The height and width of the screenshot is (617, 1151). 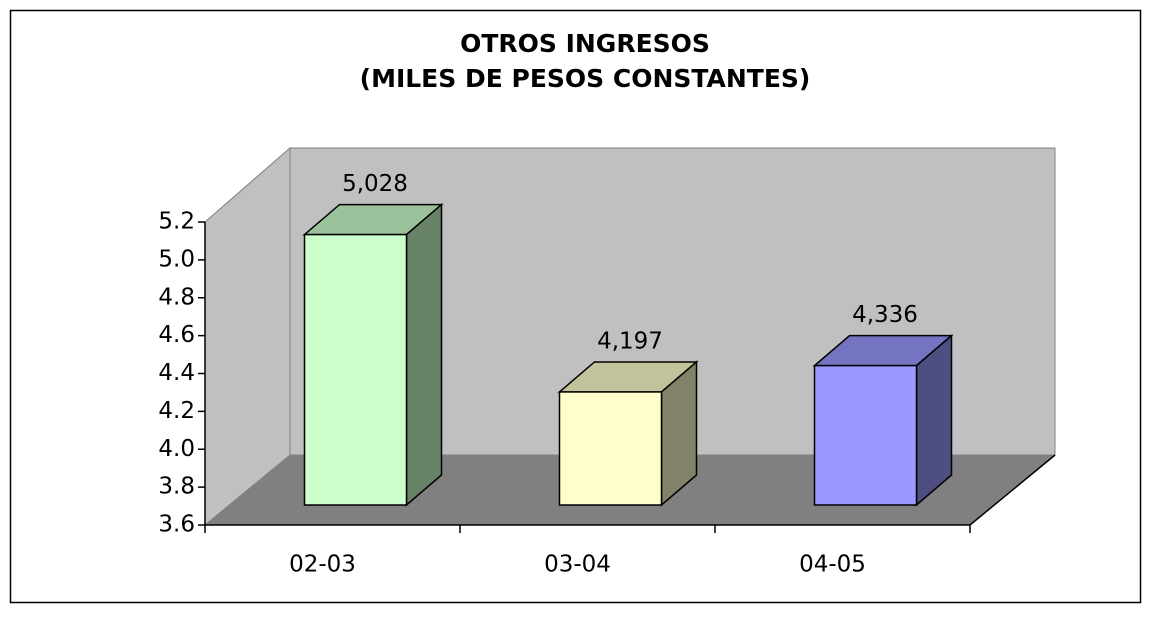 What do you see at coordinates (176, 259) in the screenshot?
I see `y-tick-label: 5.0` at bounding box center [176, 259].